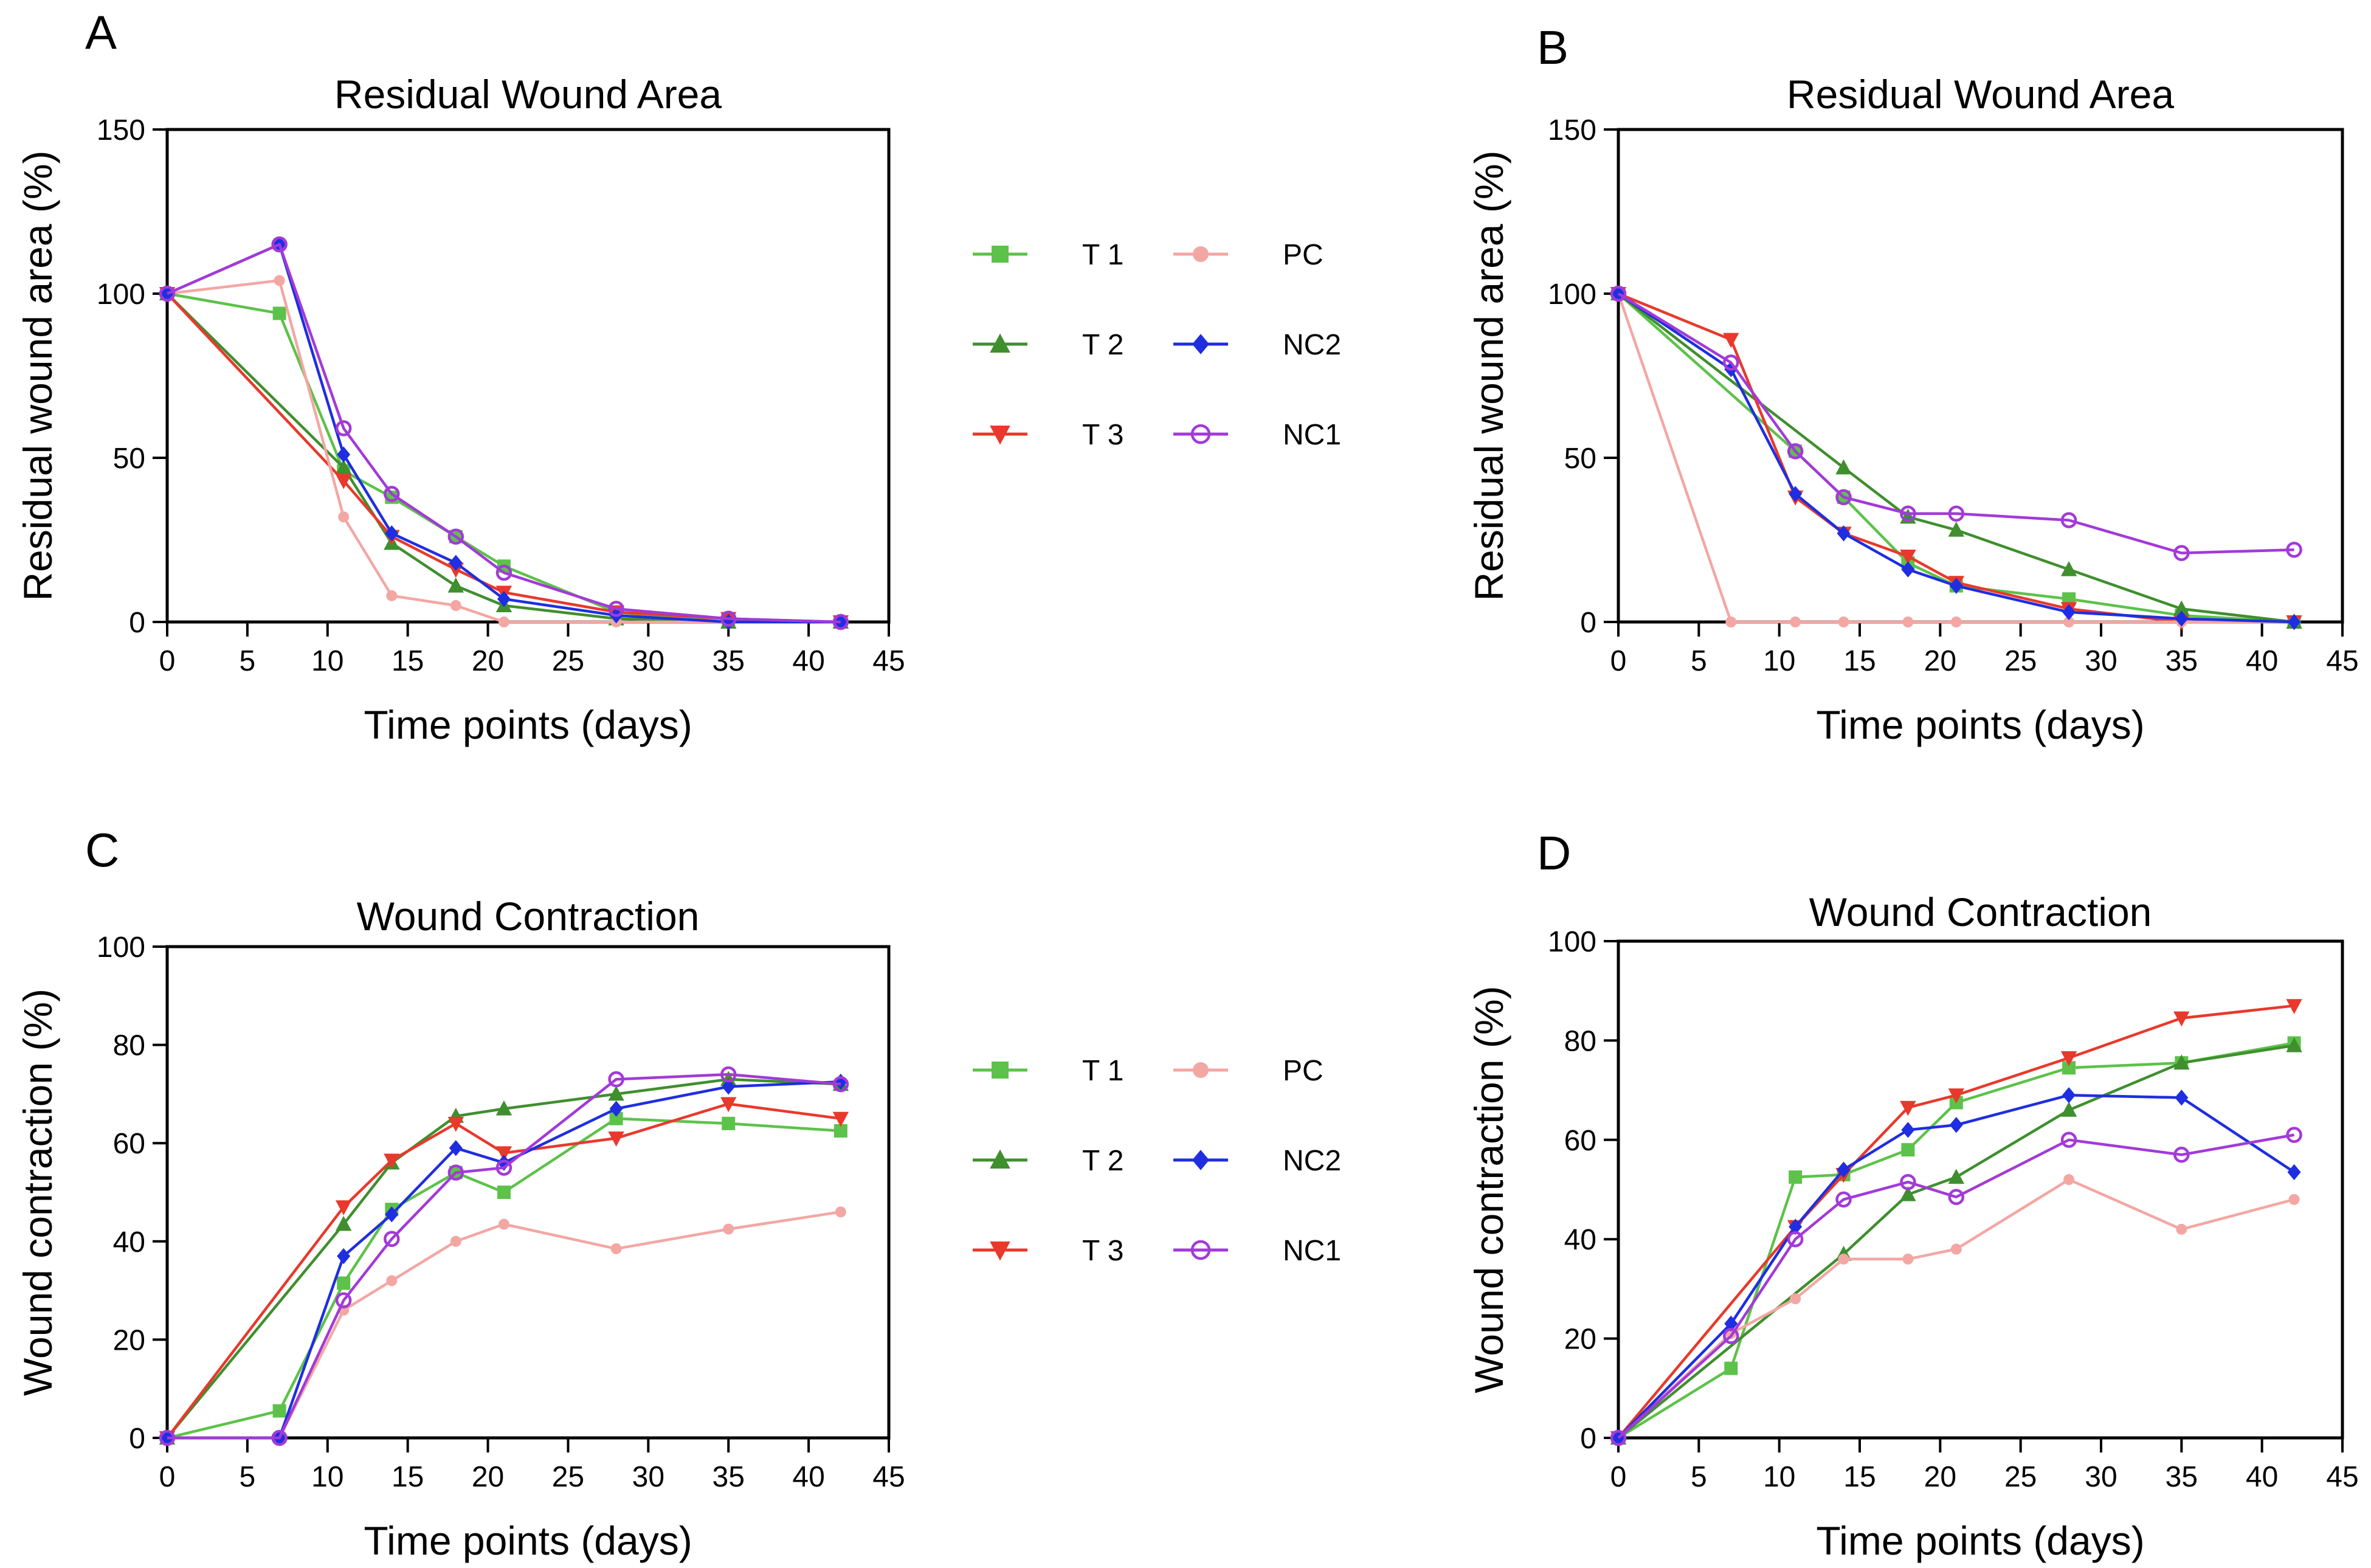  What do you see at coordinates (1580, 1041) in the screenshot?
I see `y-tick-label: 80` at bounding box center [1580, 1041].